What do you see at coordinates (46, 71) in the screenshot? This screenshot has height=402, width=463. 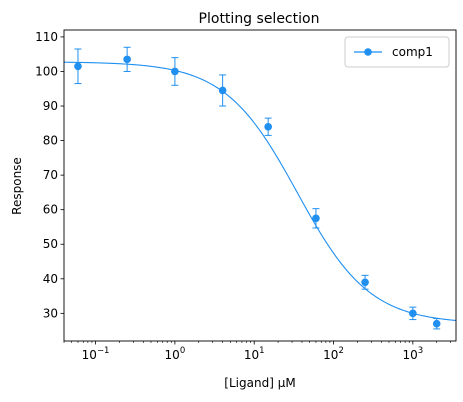 I see `y-tick-label: 100` at bounding box center [46, 71].